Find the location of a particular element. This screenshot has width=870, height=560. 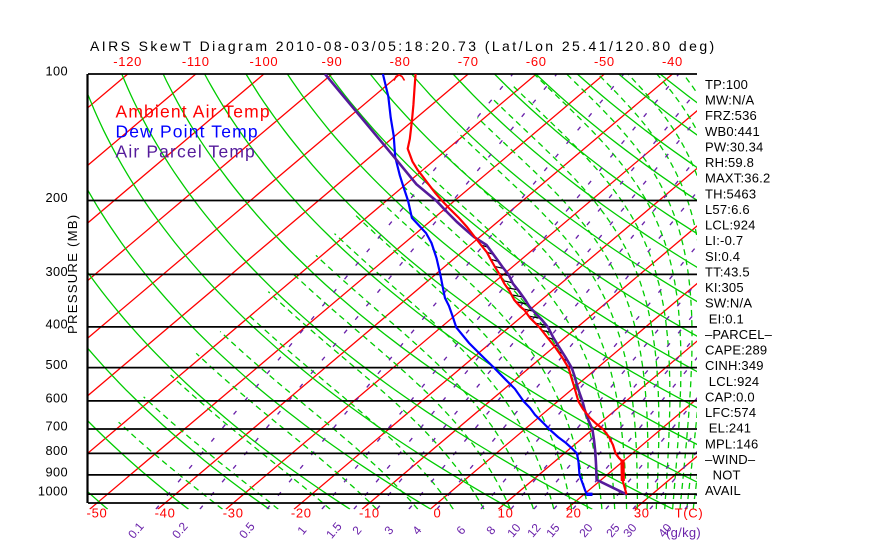

svg-text: -60 is located at coordinates (536, 61).